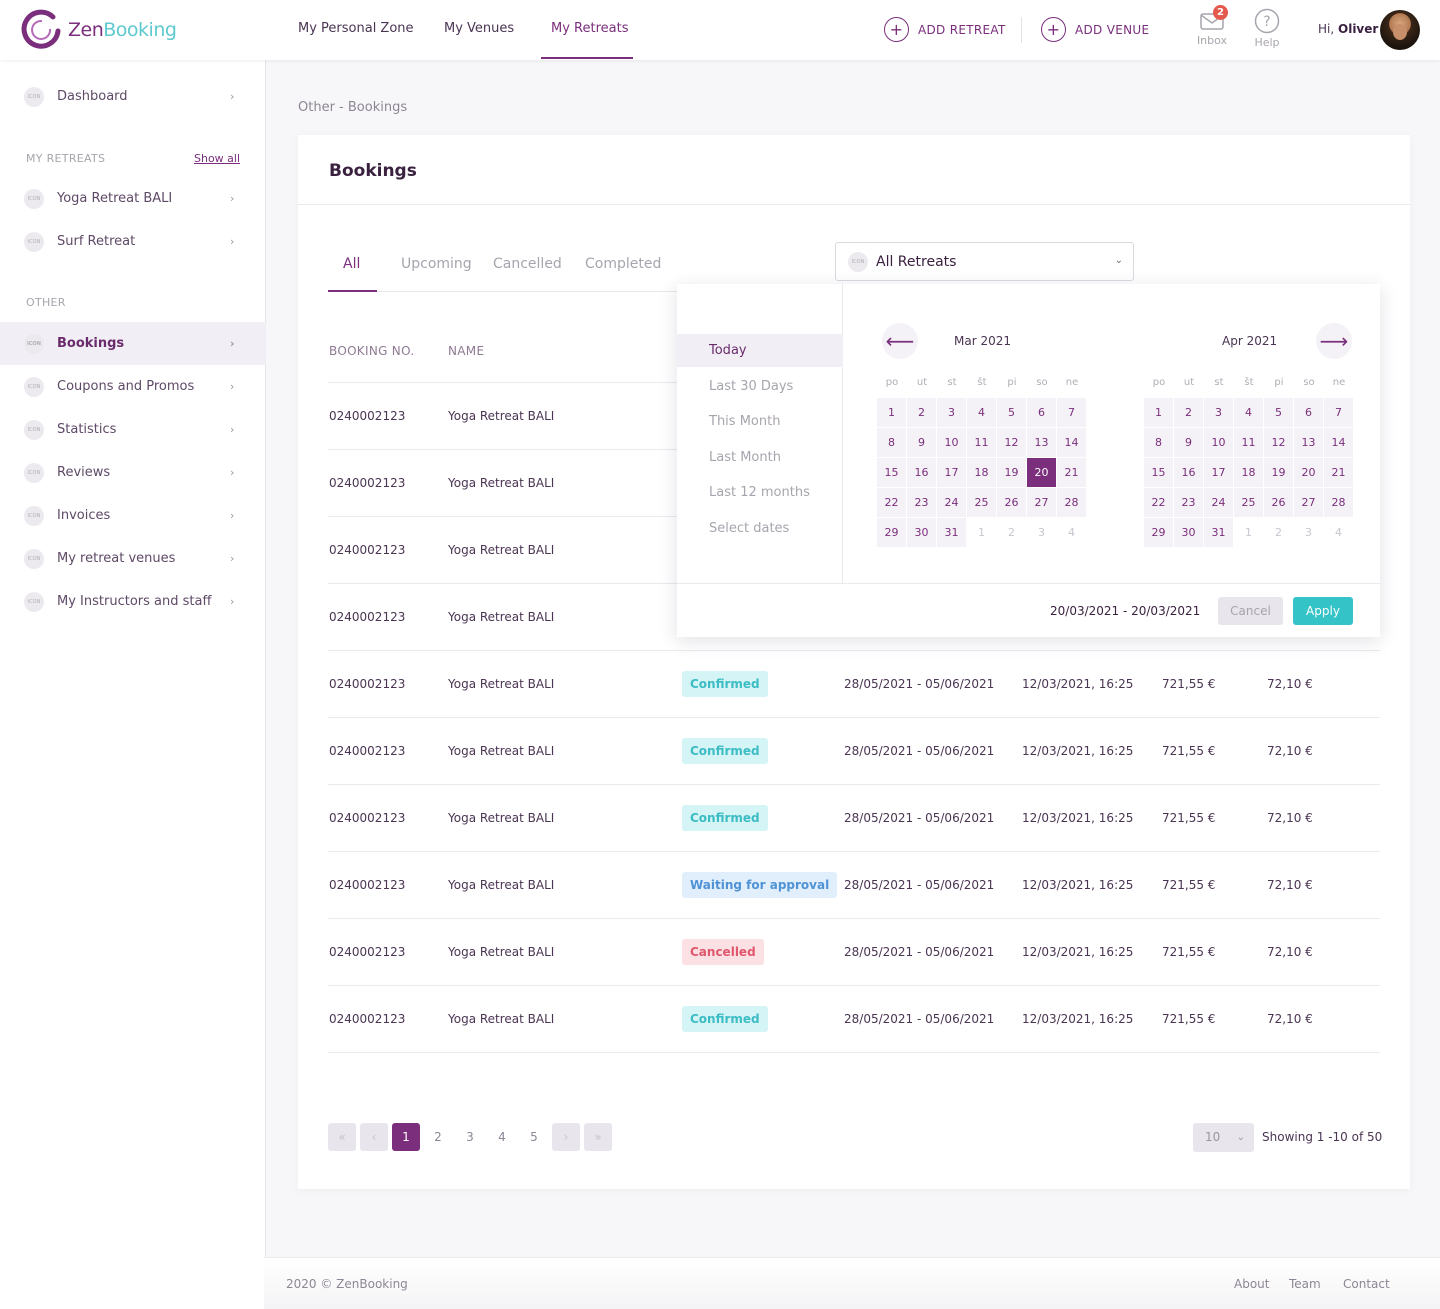 The image size is (1440, 1309). What do you see at coordinates (1323, 611) in the screenshot?
I see `apply-button: Apply` at bounding box center [1323, 611].